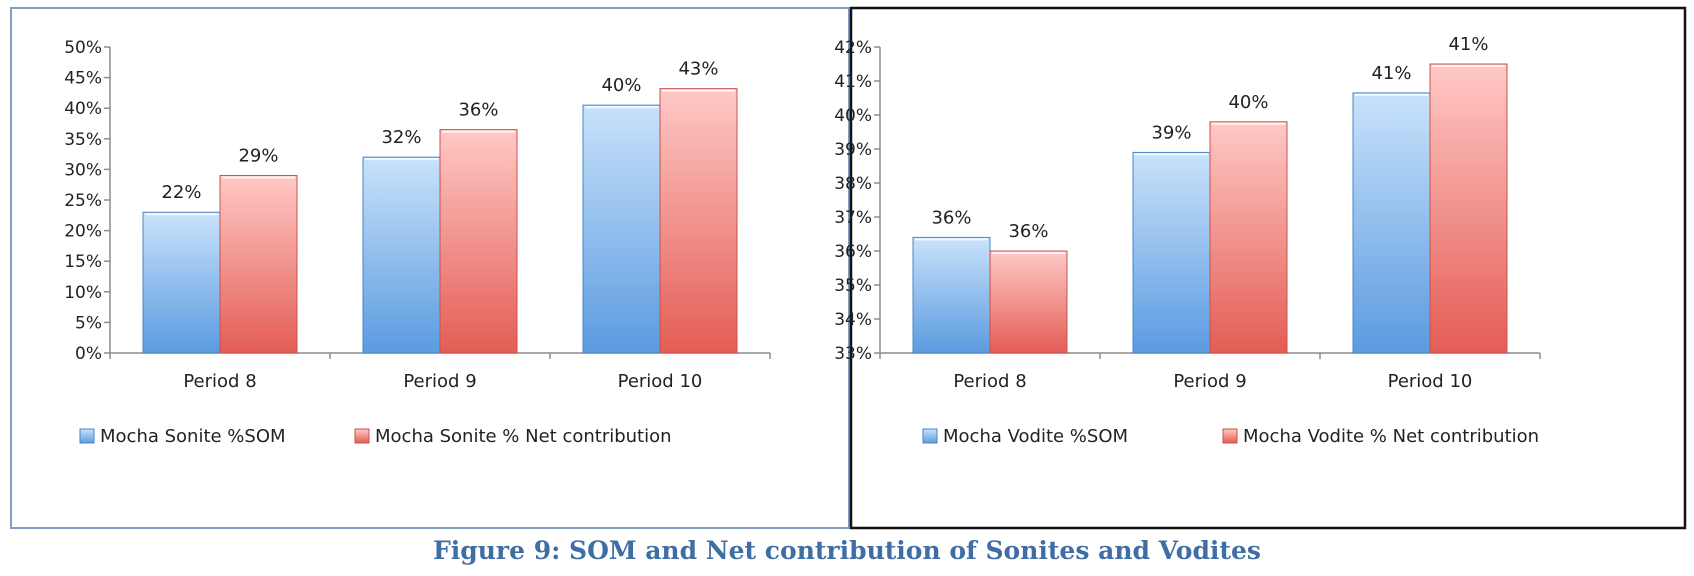  Describe the element at coordinates (181, 192) in the screenshot. I see `data-label: 22%` at that location.